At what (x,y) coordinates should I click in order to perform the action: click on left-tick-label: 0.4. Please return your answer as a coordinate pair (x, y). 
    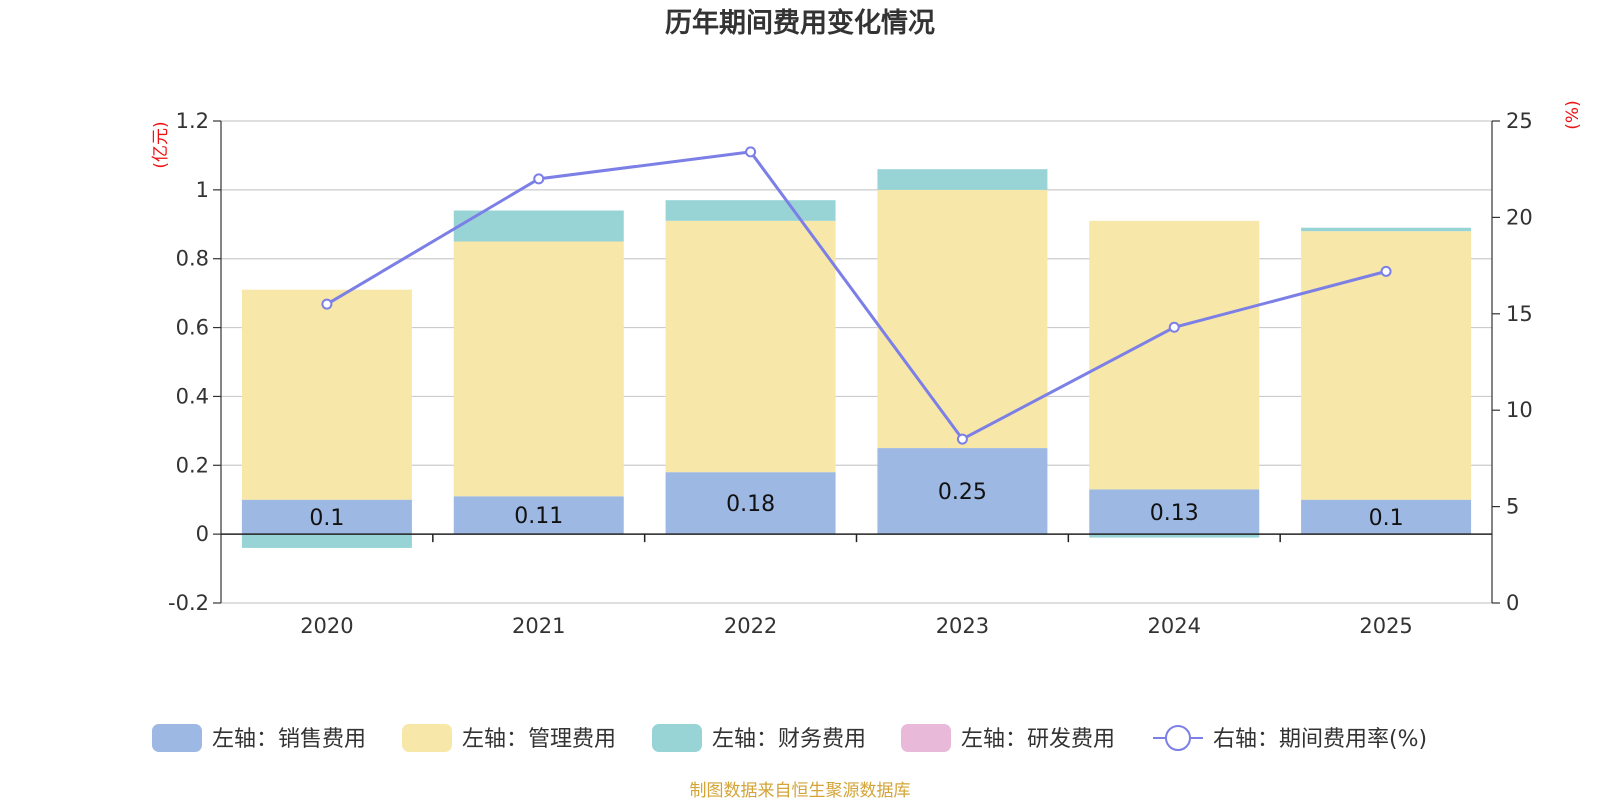
    Looking at the image, I should click on (192, 396).